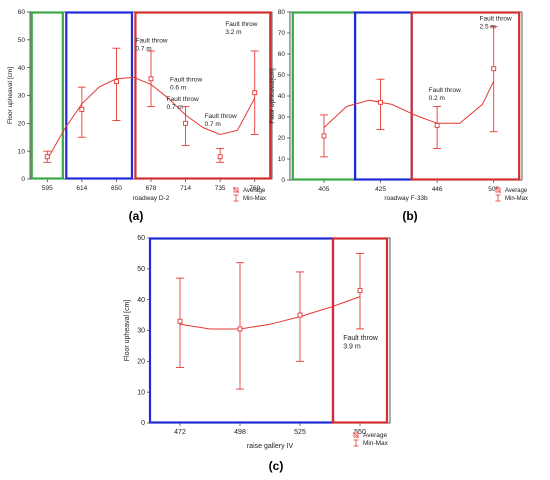 The height and width of the screenshot is (480, 550). I want to click on zone-box-blue, so click(99, 95).